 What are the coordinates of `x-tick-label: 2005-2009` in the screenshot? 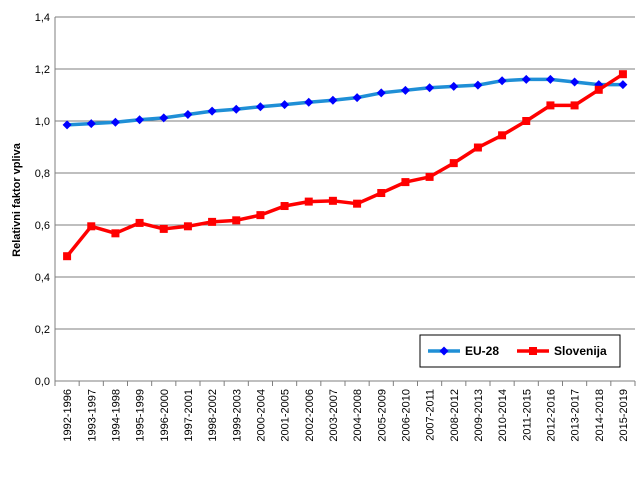 It's located at (382, 415).